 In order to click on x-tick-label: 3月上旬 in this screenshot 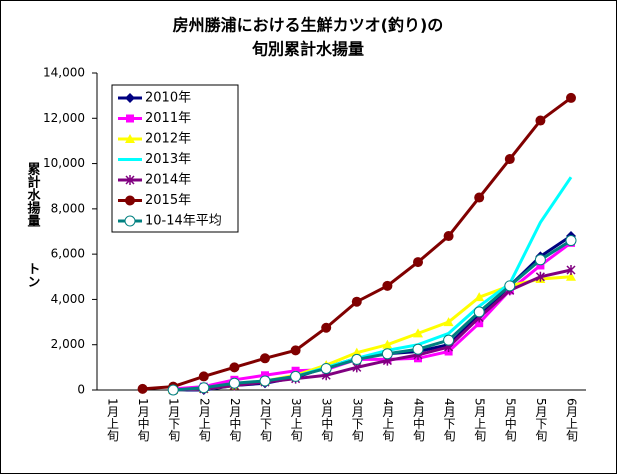, I will do `click(296, 420)`.